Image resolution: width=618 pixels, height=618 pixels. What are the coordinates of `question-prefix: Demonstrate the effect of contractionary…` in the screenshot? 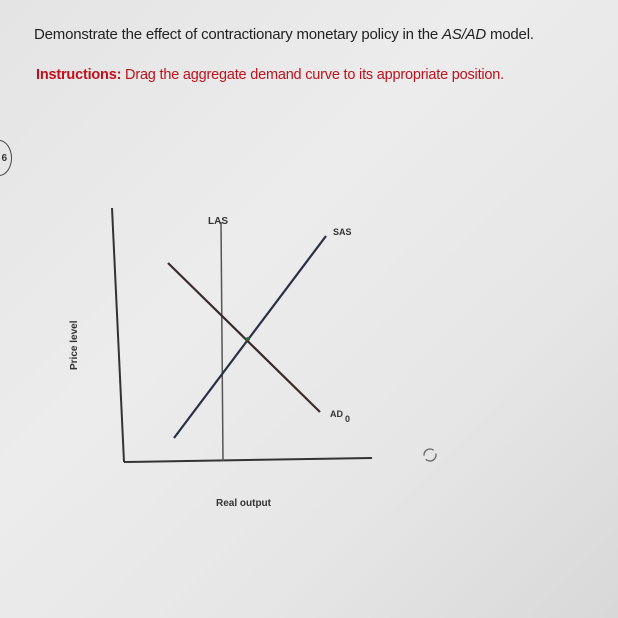 It's located at (238, 34).